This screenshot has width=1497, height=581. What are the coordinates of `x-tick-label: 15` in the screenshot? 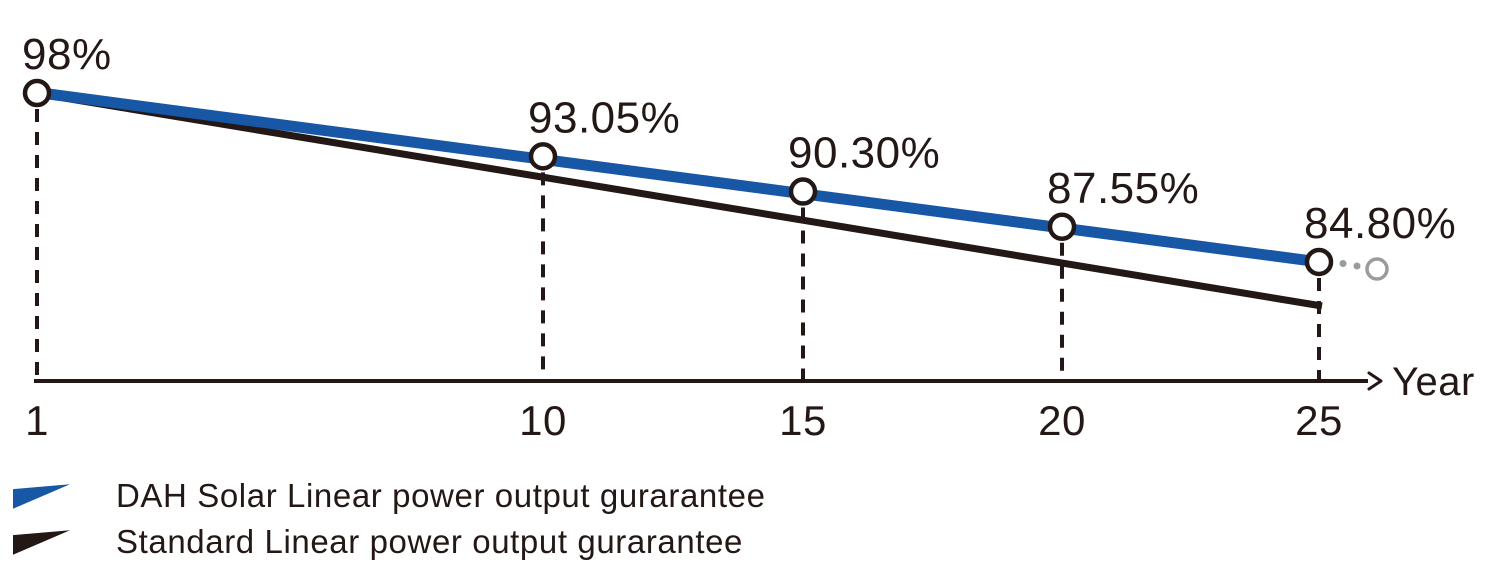 It's located at (803, 420).